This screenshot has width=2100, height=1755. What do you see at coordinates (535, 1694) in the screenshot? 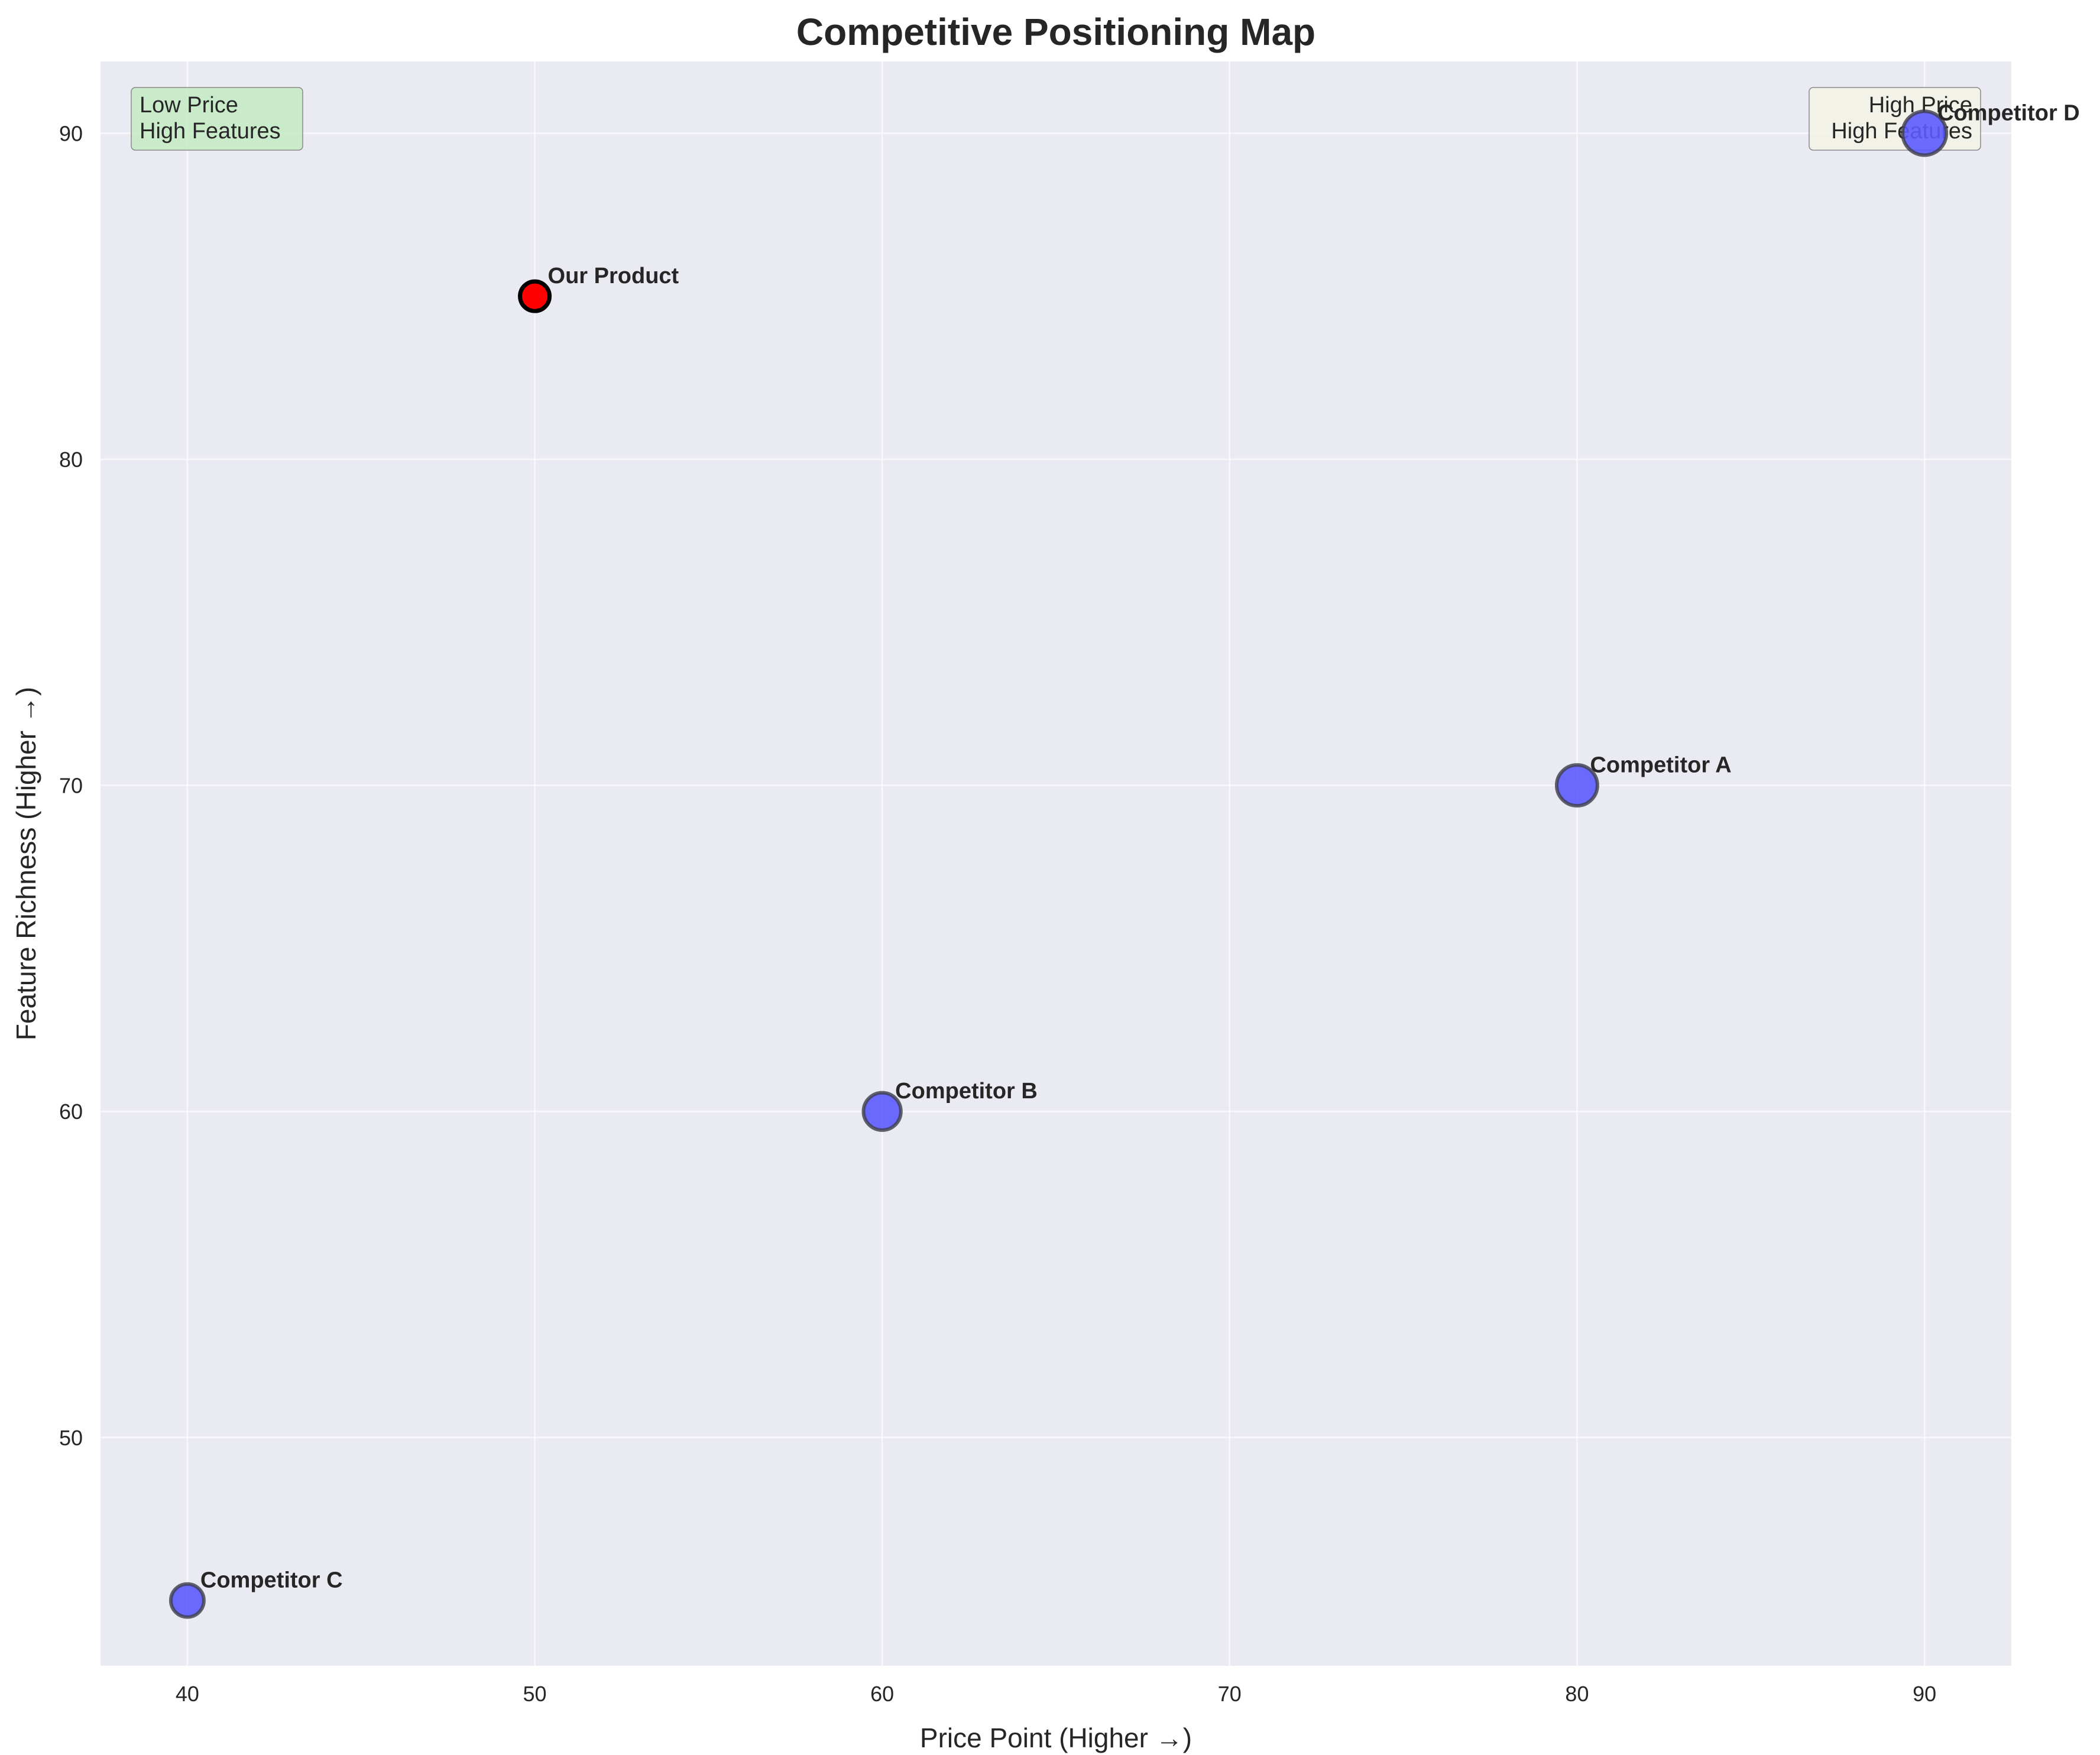
I see `x-tick-label: 50` at bounding box center [535, 1694].